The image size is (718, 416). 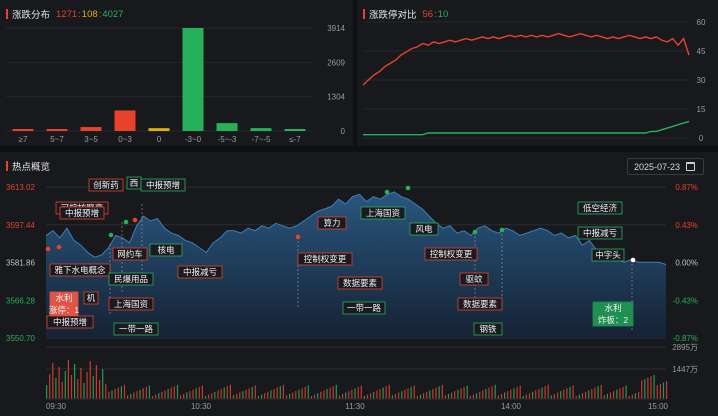 I want to click on hot-tag: 雅下水电概念, so click(x=80, y=270).